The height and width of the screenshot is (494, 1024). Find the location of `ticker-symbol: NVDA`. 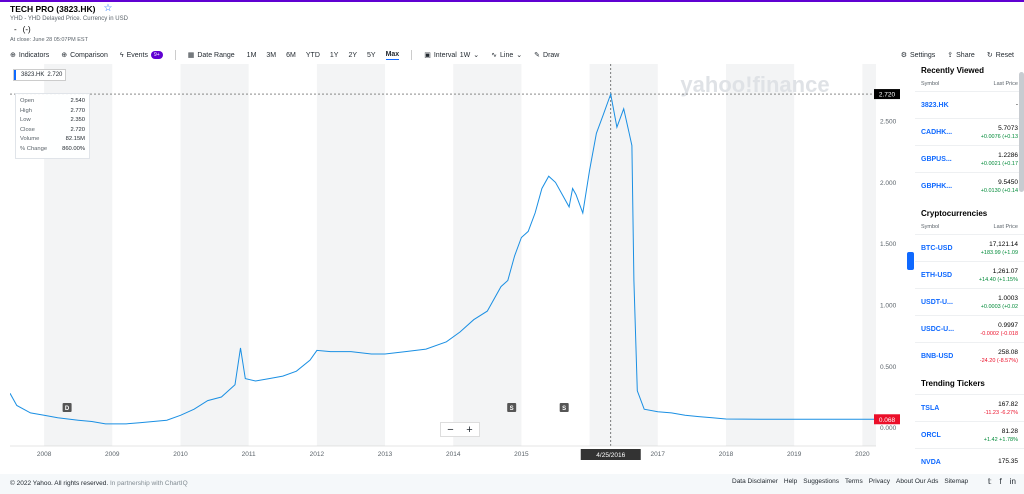

ticker-symbol: NVDA is located at coordinates (931, 462).